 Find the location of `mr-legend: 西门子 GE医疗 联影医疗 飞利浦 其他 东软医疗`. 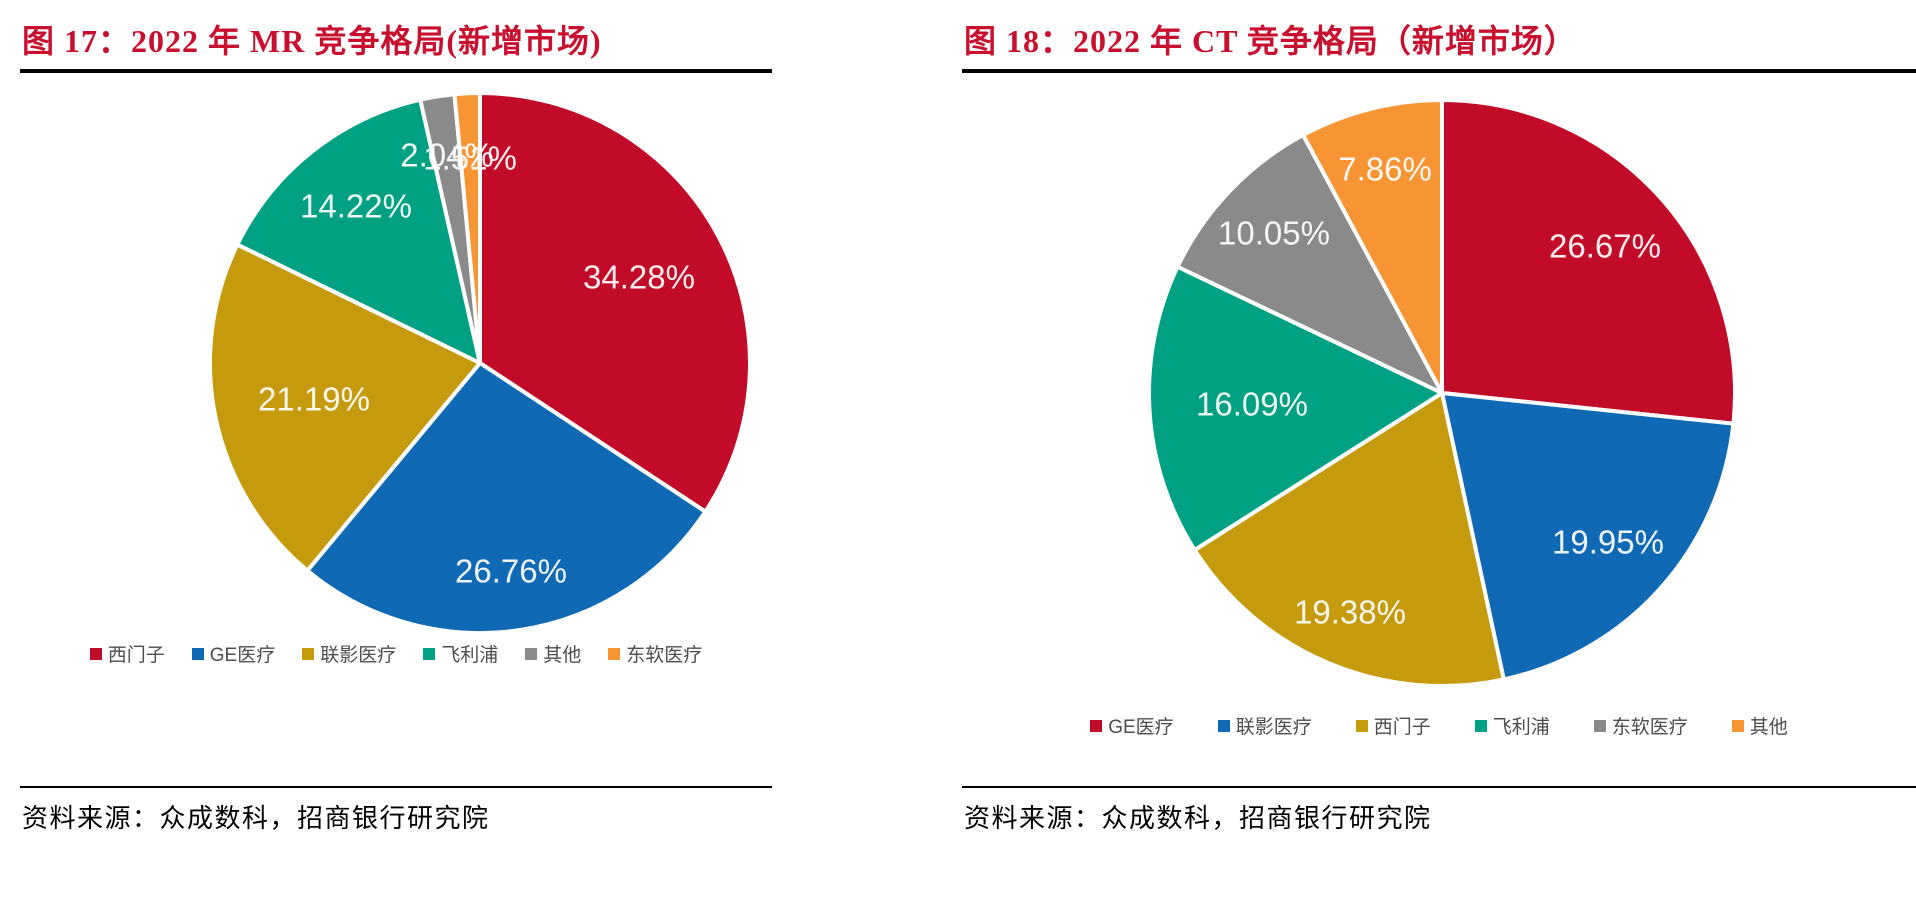

mr-legend: 西门子 GE医疗 联影医疗 飞利浦 其他 东软医疗 is located at coordinates (396, 653).